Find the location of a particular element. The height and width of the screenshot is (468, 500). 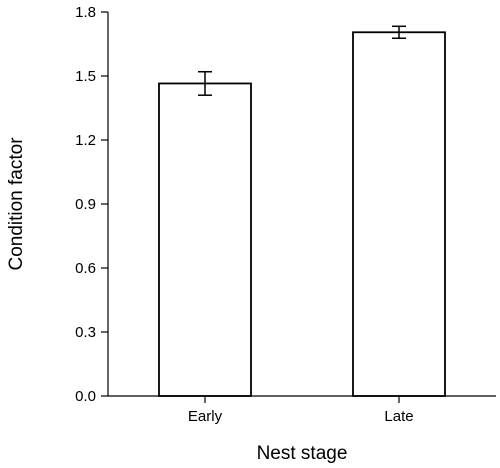

y-tick-label: 1.2 is located at coordinates (85, 140).